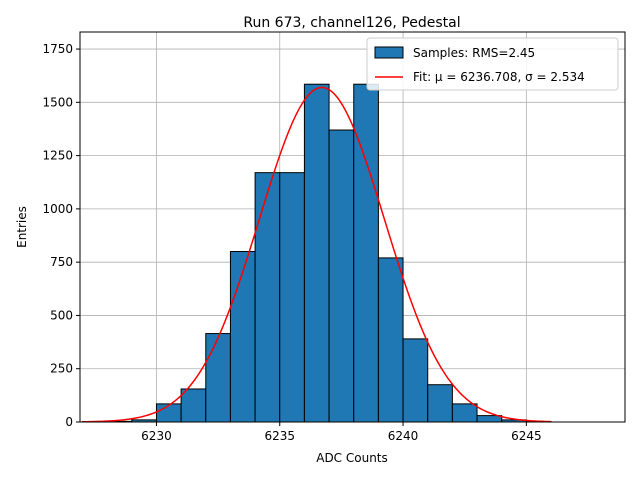  I want to click on y-tick-label: 1750, so click(57, 49).